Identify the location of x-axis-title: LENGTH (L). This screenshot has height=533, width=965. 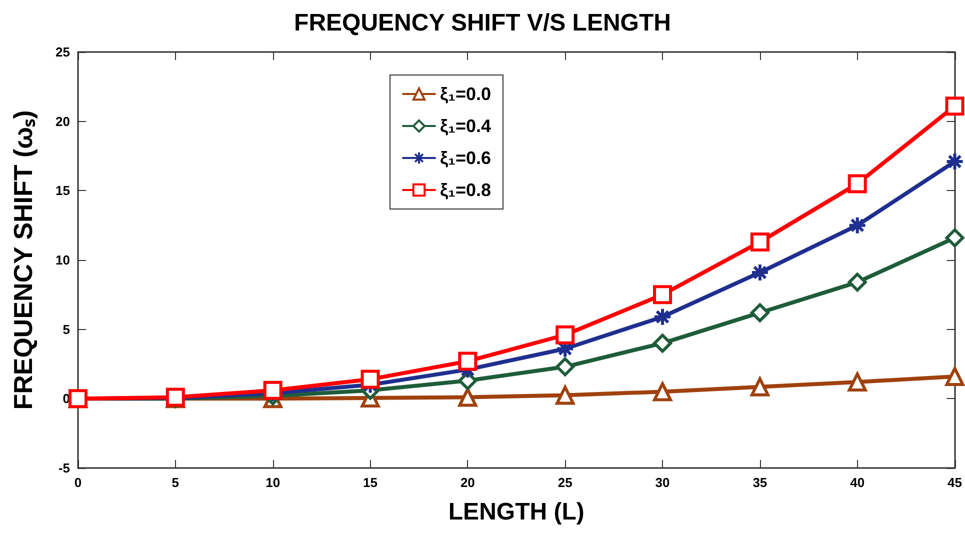
(516, 512).